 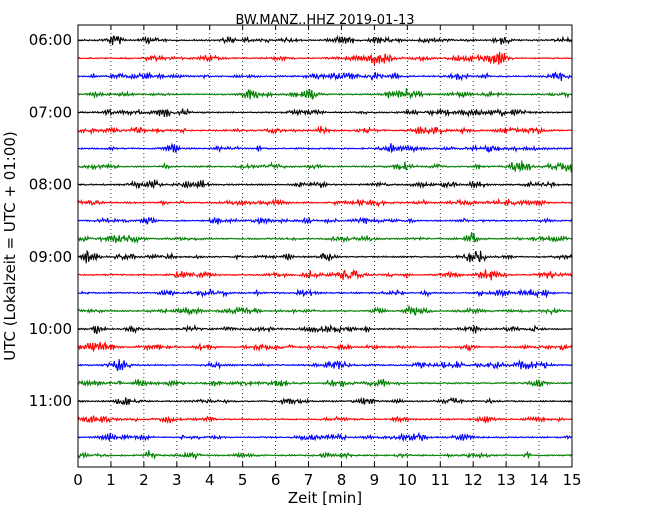 What do you see at coordinates (177, 480) in the screenshot?
I see `x-tick-label-3: 3` at bounding box center [177, 480].